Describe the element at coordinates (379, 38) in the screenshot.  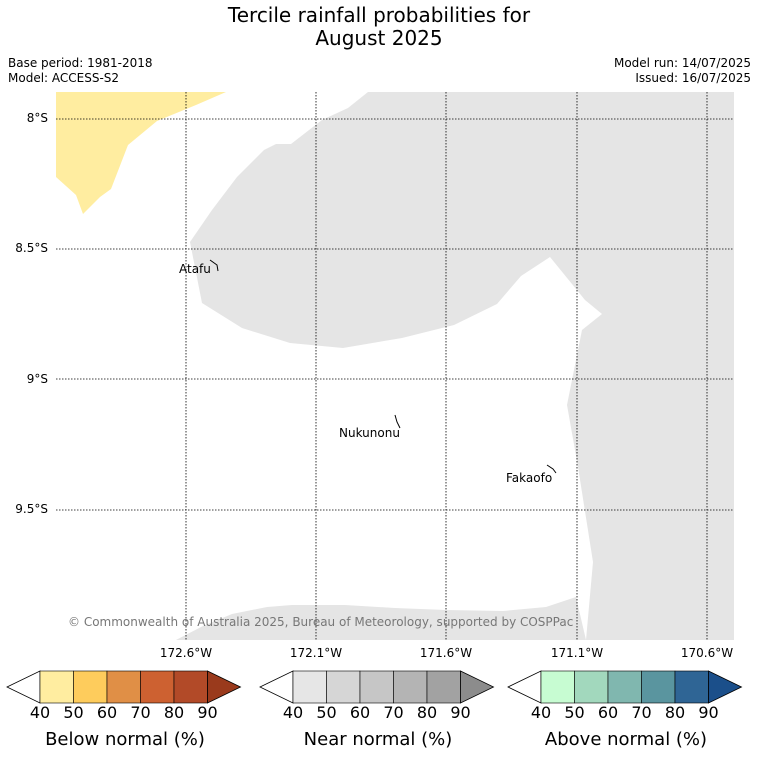
I see `title-line-2: August 2025` at that location.